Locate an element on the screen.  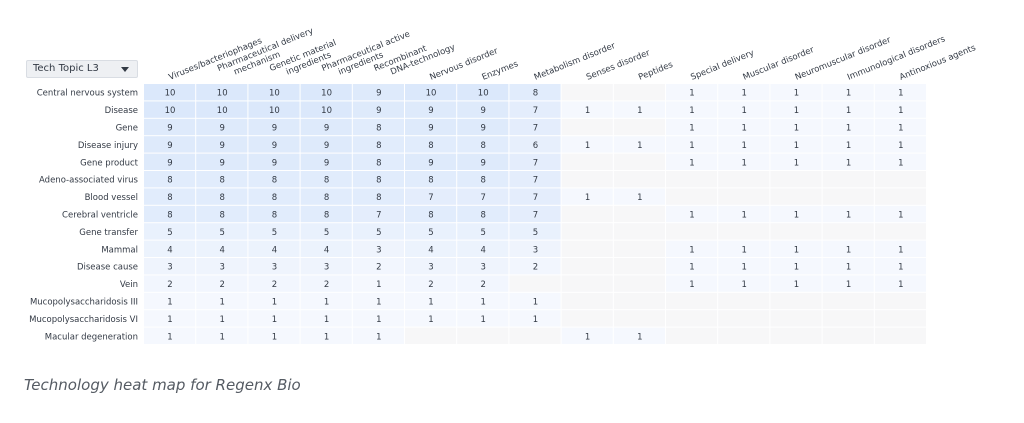
row-label-adeno-associated-virus: Adeno-associated virus is located at coordinates (89, 181).